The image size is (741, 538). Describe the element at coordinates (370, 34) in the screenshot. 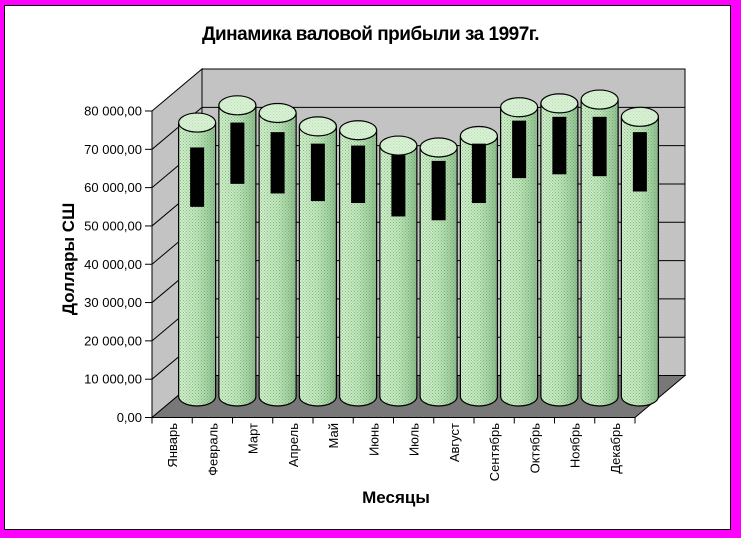

I see `chart-title: Динамика валовой прибыли за 1997г.` at that location.